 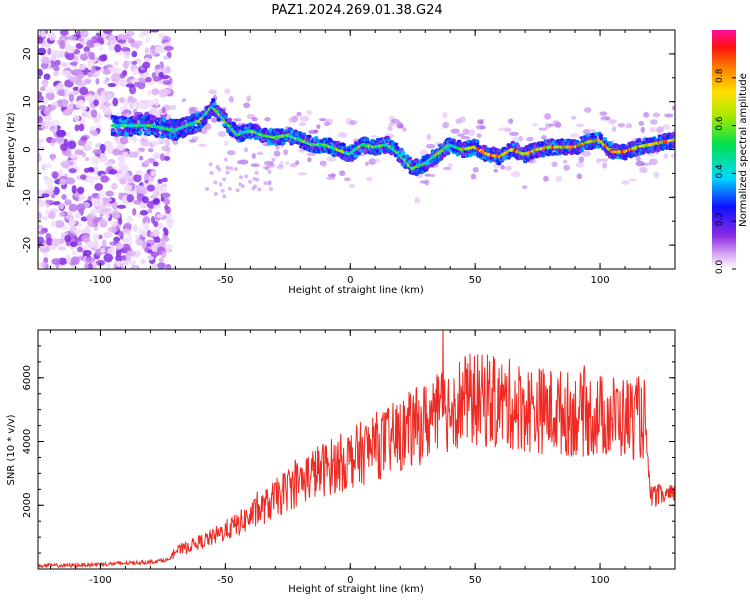 What do you see at coordinates (600, 580) in the screenshot?
I see `x-tick-label: 100` at bounding box center [600, 580].